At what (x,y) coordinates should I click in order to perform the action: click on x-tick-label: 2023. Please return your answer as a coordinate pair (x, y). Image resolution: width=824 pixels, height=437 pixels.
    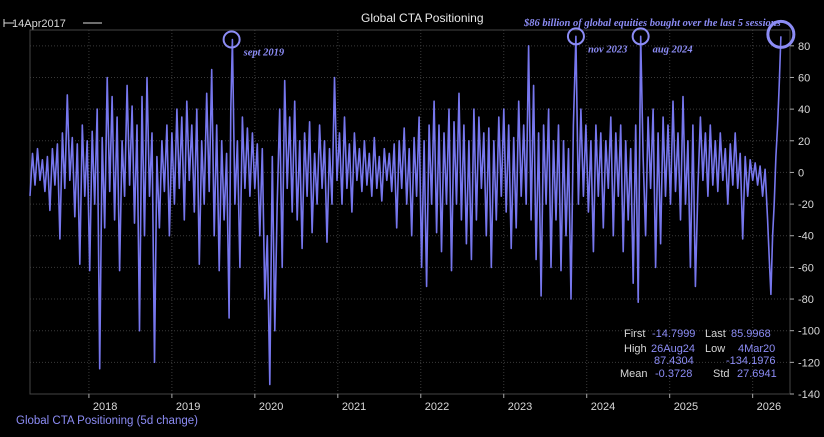
    Looking at the image, I should click on (520, 407).